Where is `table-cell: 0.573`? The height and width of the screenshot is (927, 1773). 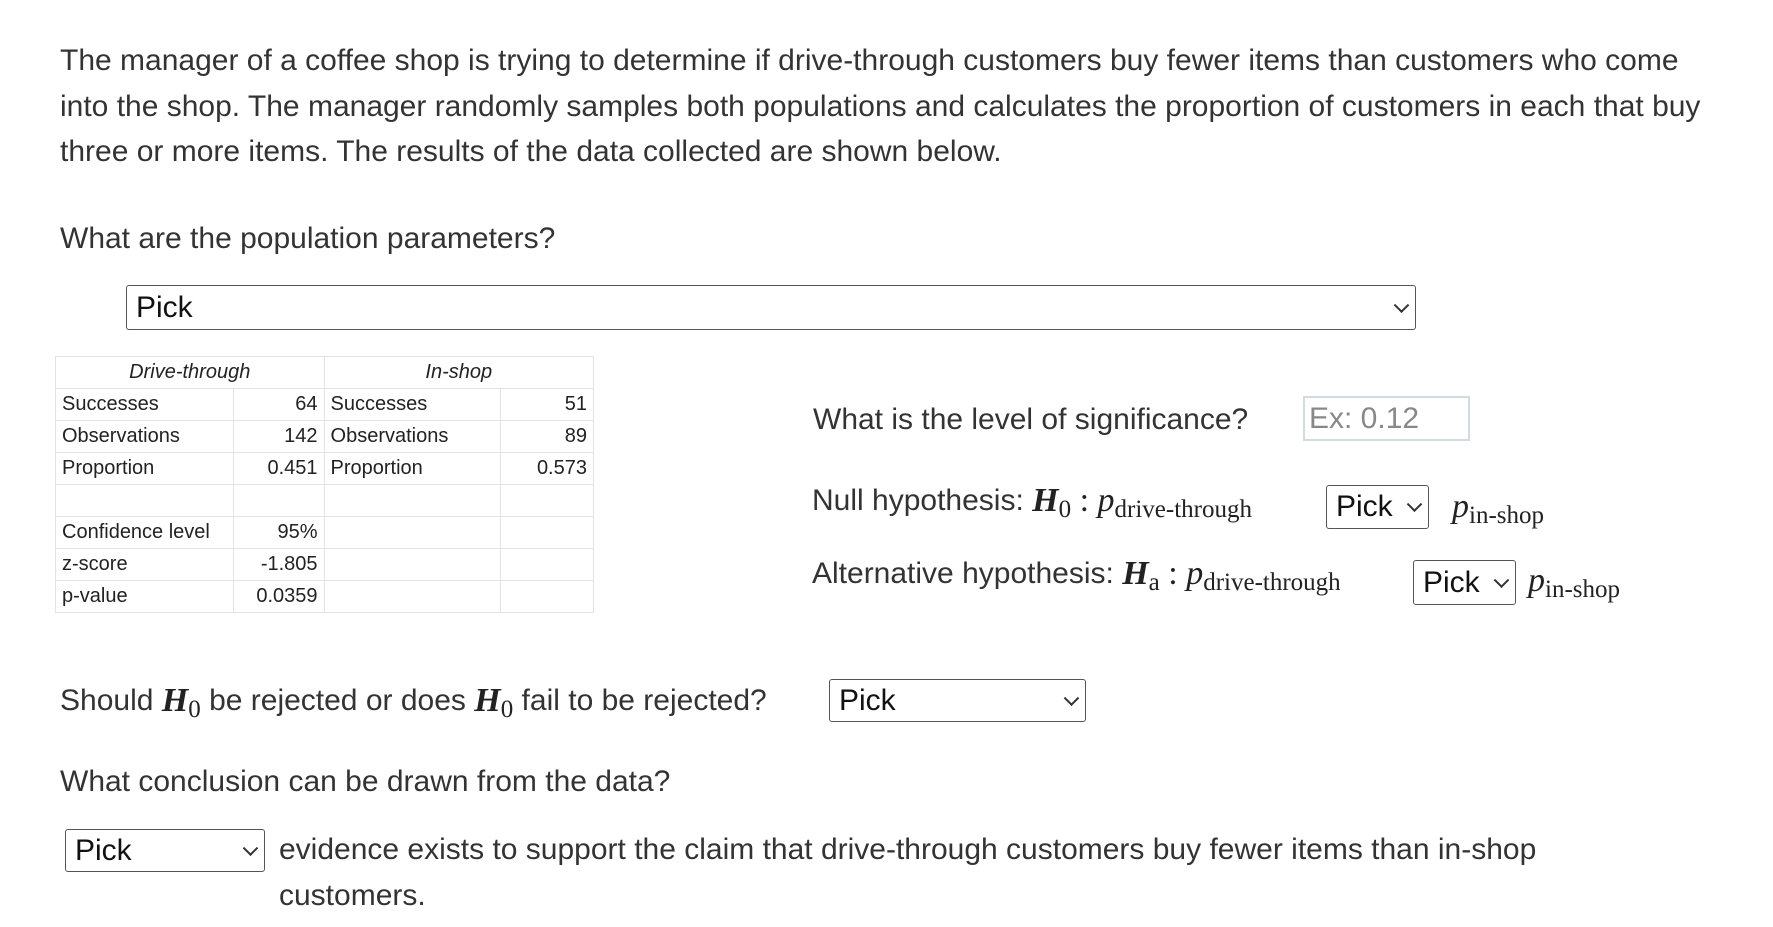 table-cell: 0.573 is located at coordinates (547, 468).